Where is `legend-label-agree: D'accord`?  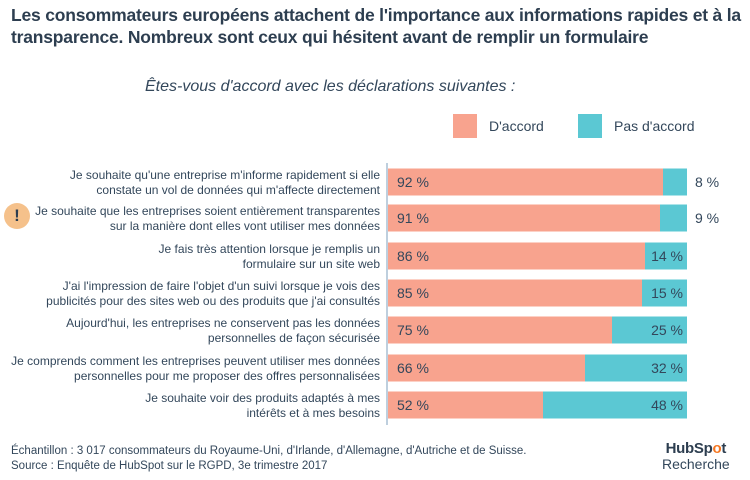 legend-label-agree: D'accord is located at coordinates (516, 126).